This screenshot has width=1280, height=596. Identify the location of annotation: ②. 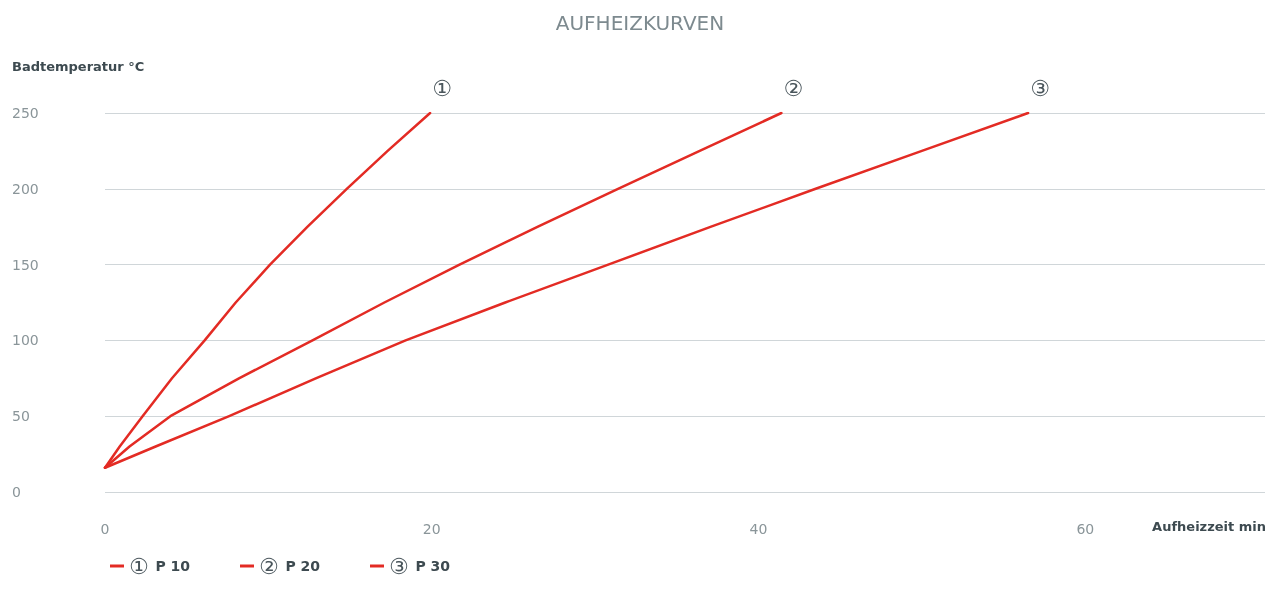
(793, 88).